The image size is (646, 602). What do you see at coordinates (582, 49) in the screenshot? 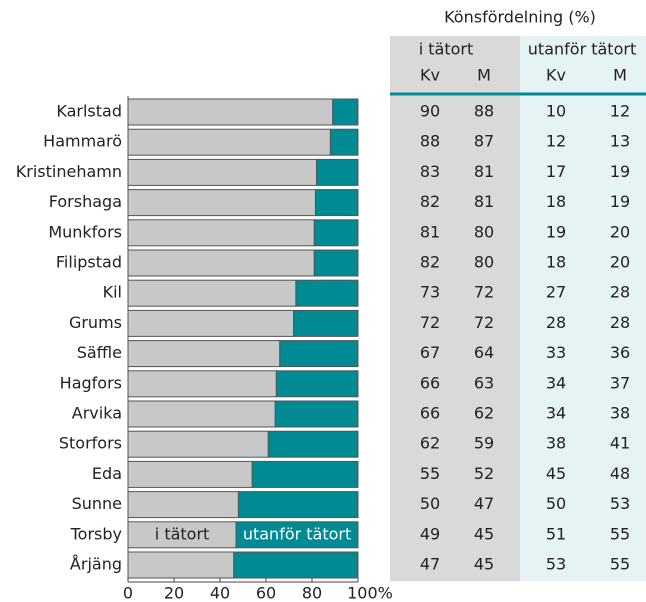
I see `table-group: utanför tätort` at bounding box center [582, 49].